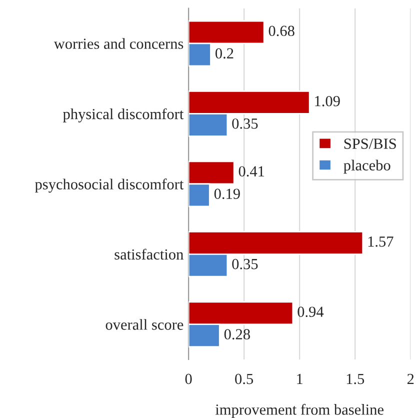 The height and width of the screenshot is (418, 419). What do you see at coordinates (225, 53) in the screenshot?
I see `data-label: 0.2` at bounding box center [225, 53].